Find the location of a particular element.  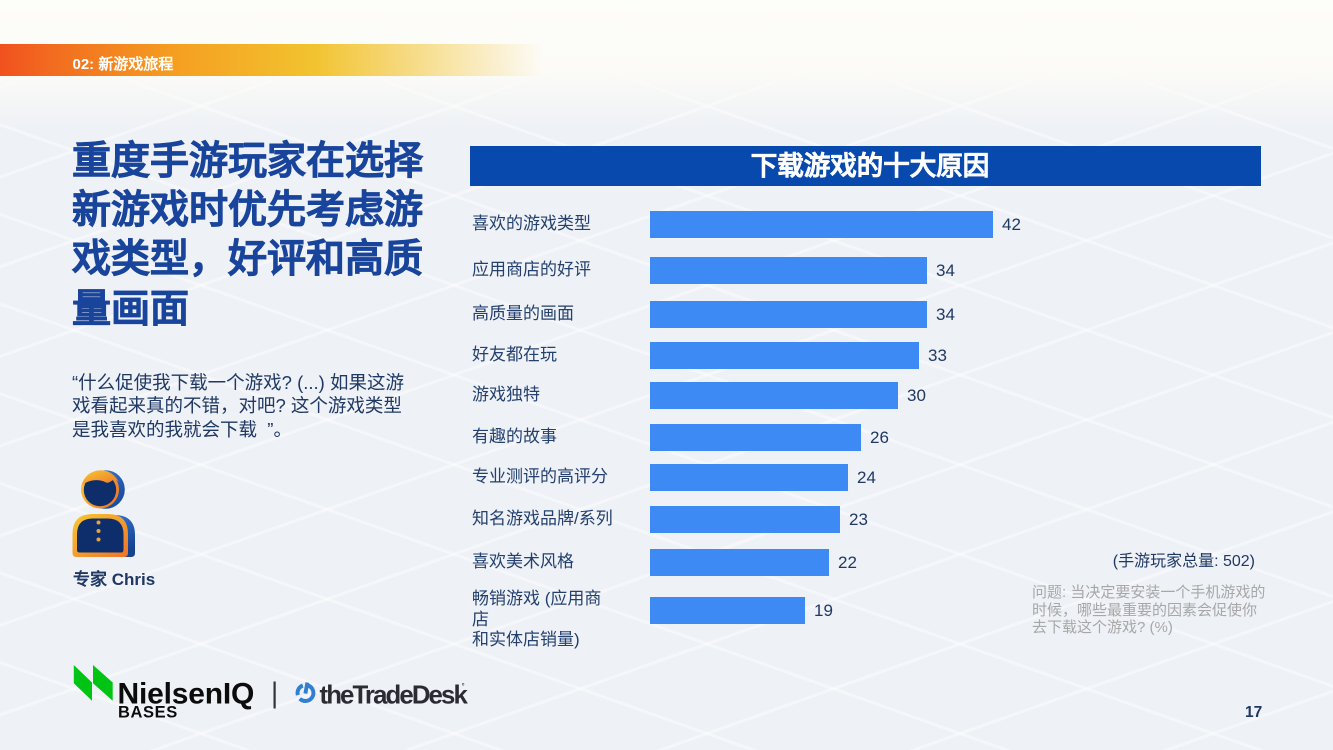

svg-text: NielsenIQ is located at coordinates (186, 694).